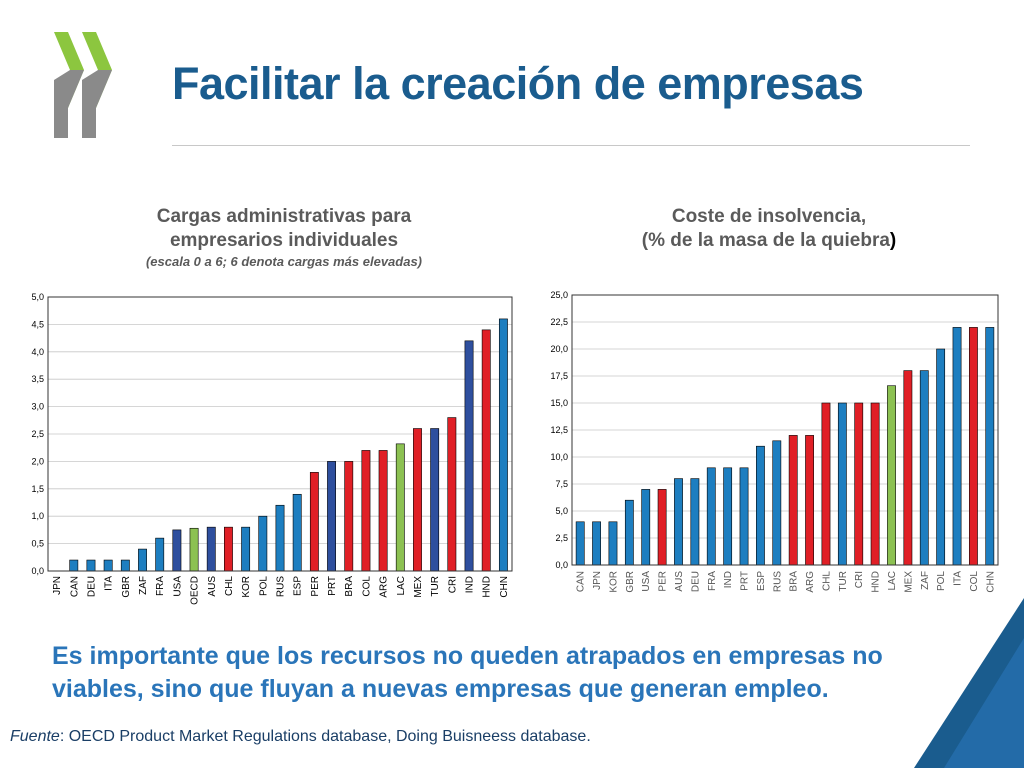  What do you see at coordinates (561, 484) in the screenshot?
I see `y-tick-label: 7,5` at bounding box center [561, 484].